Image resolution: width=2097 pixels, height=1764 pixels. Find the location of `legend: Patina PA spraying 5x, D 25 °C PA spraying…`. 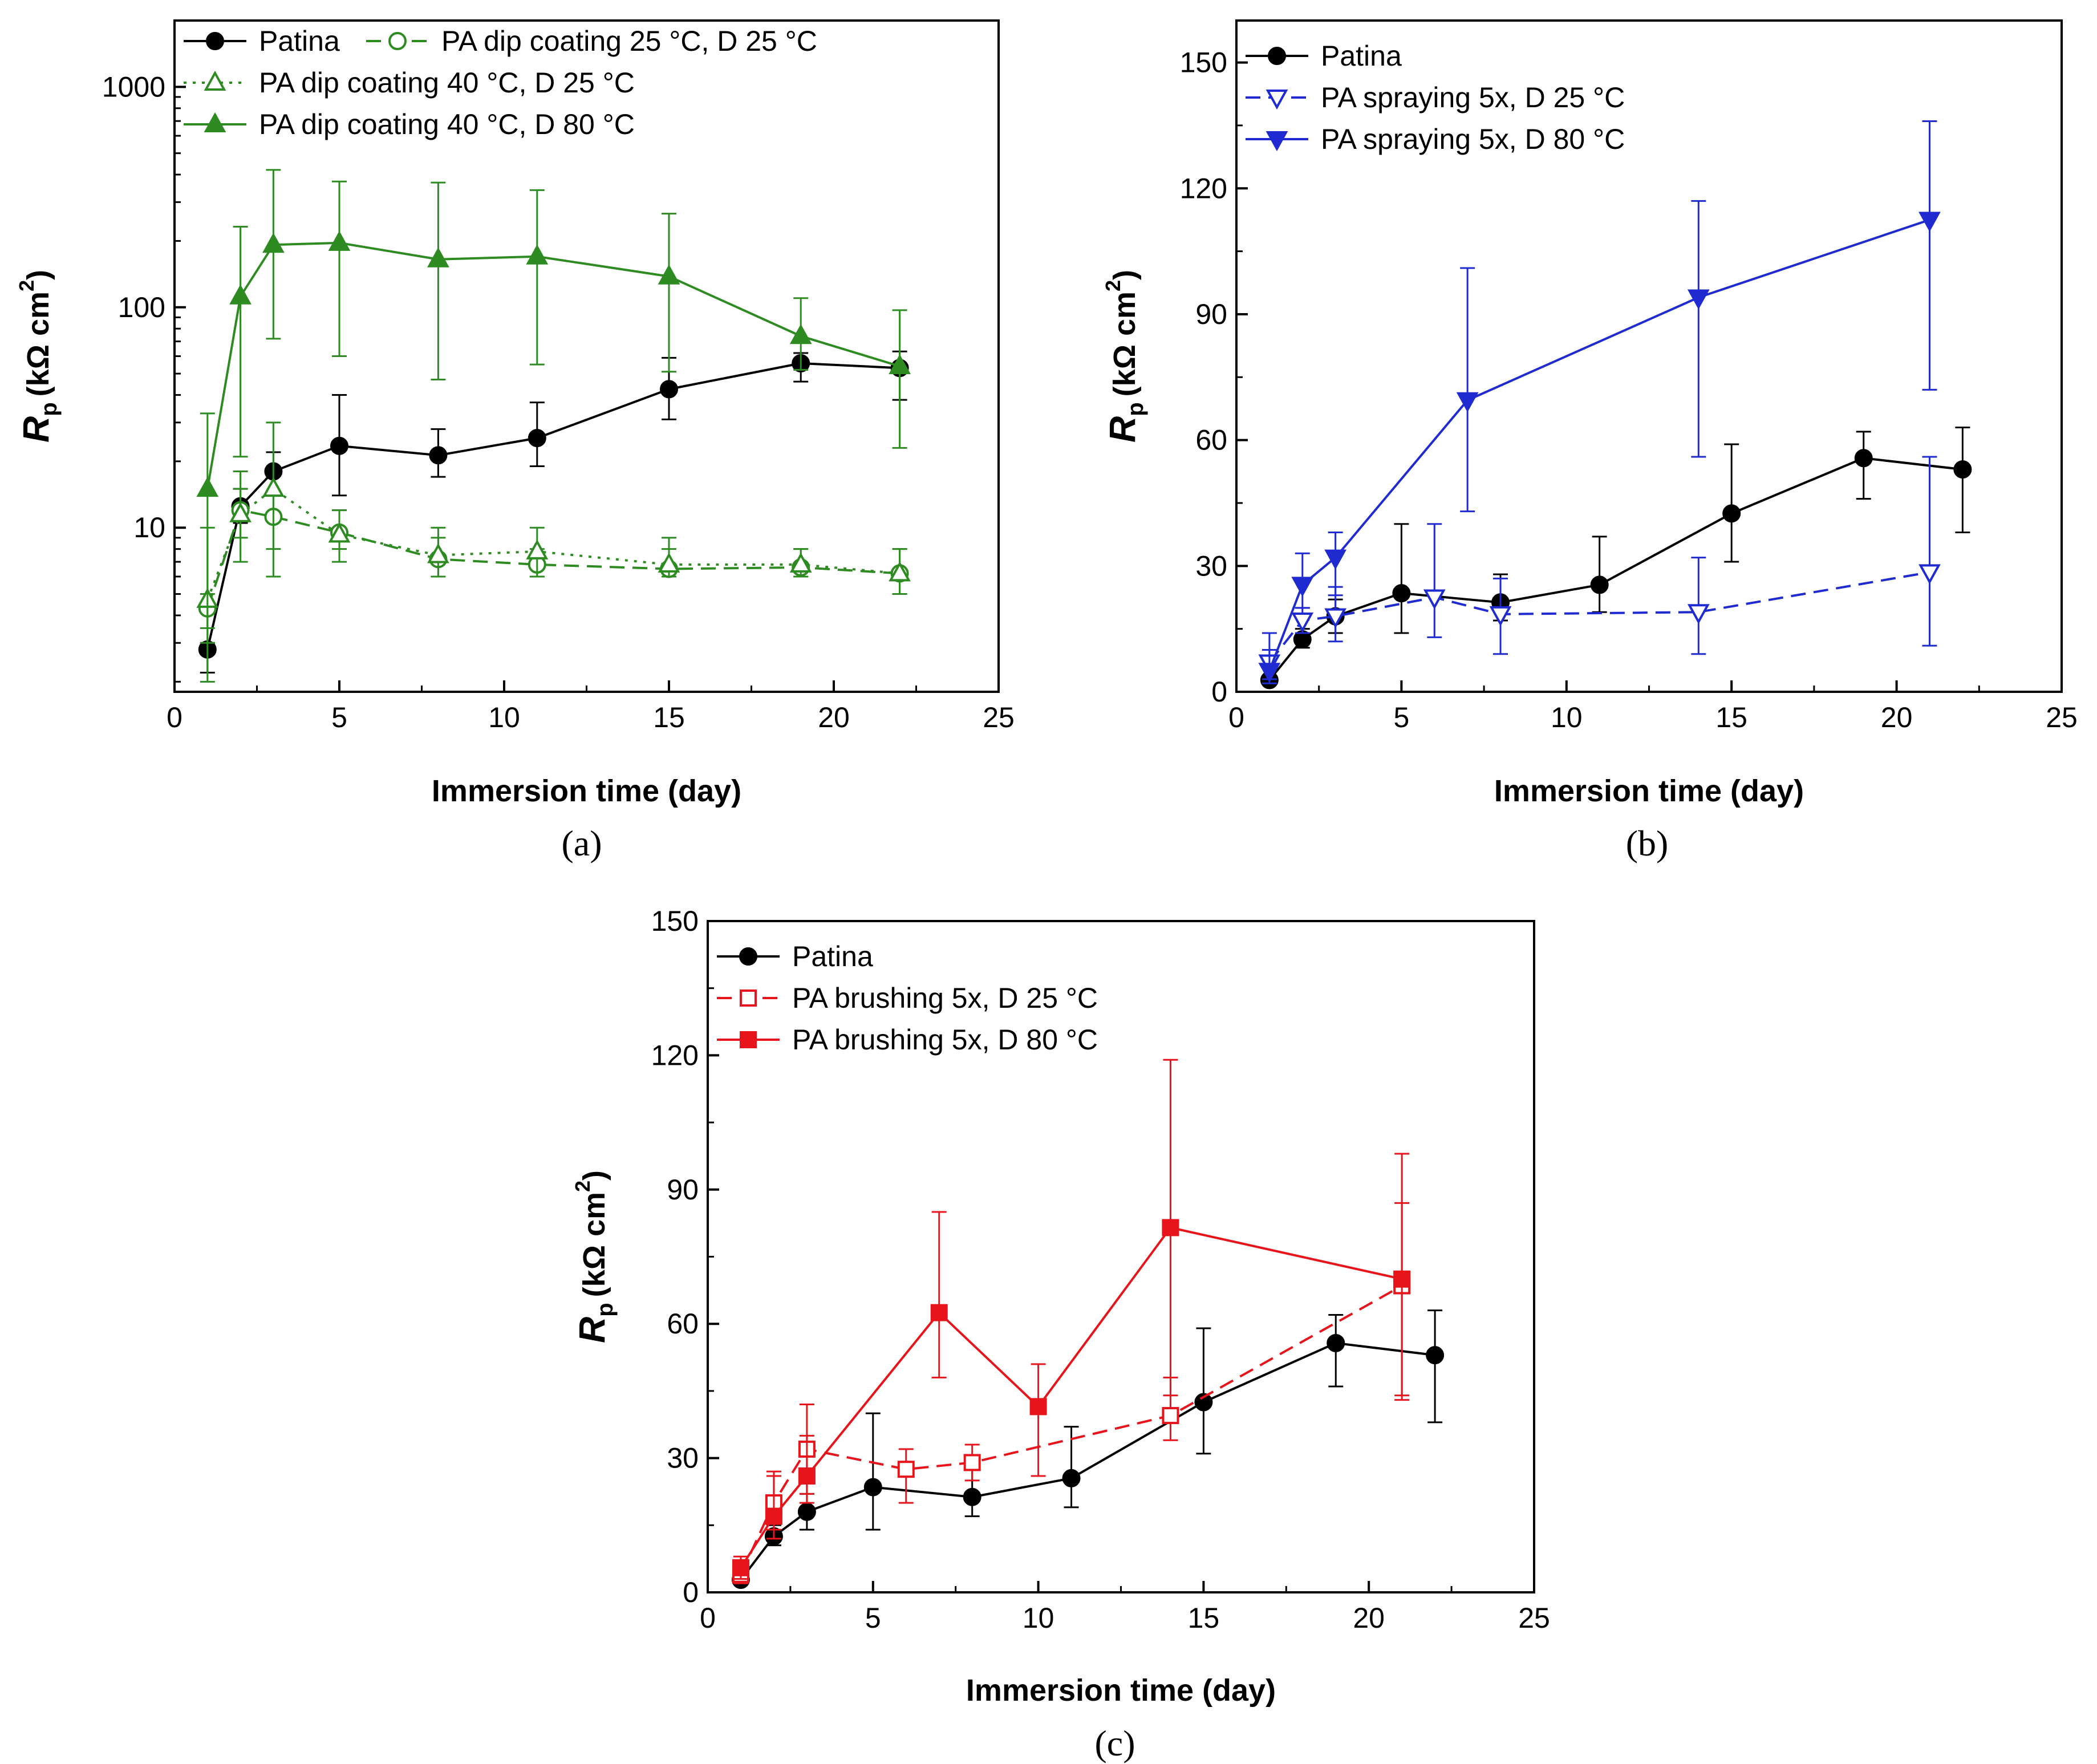

legend: Patina PA spraying 5x, D 25 °C PA spraying… is located at coordinates (1435, 97).